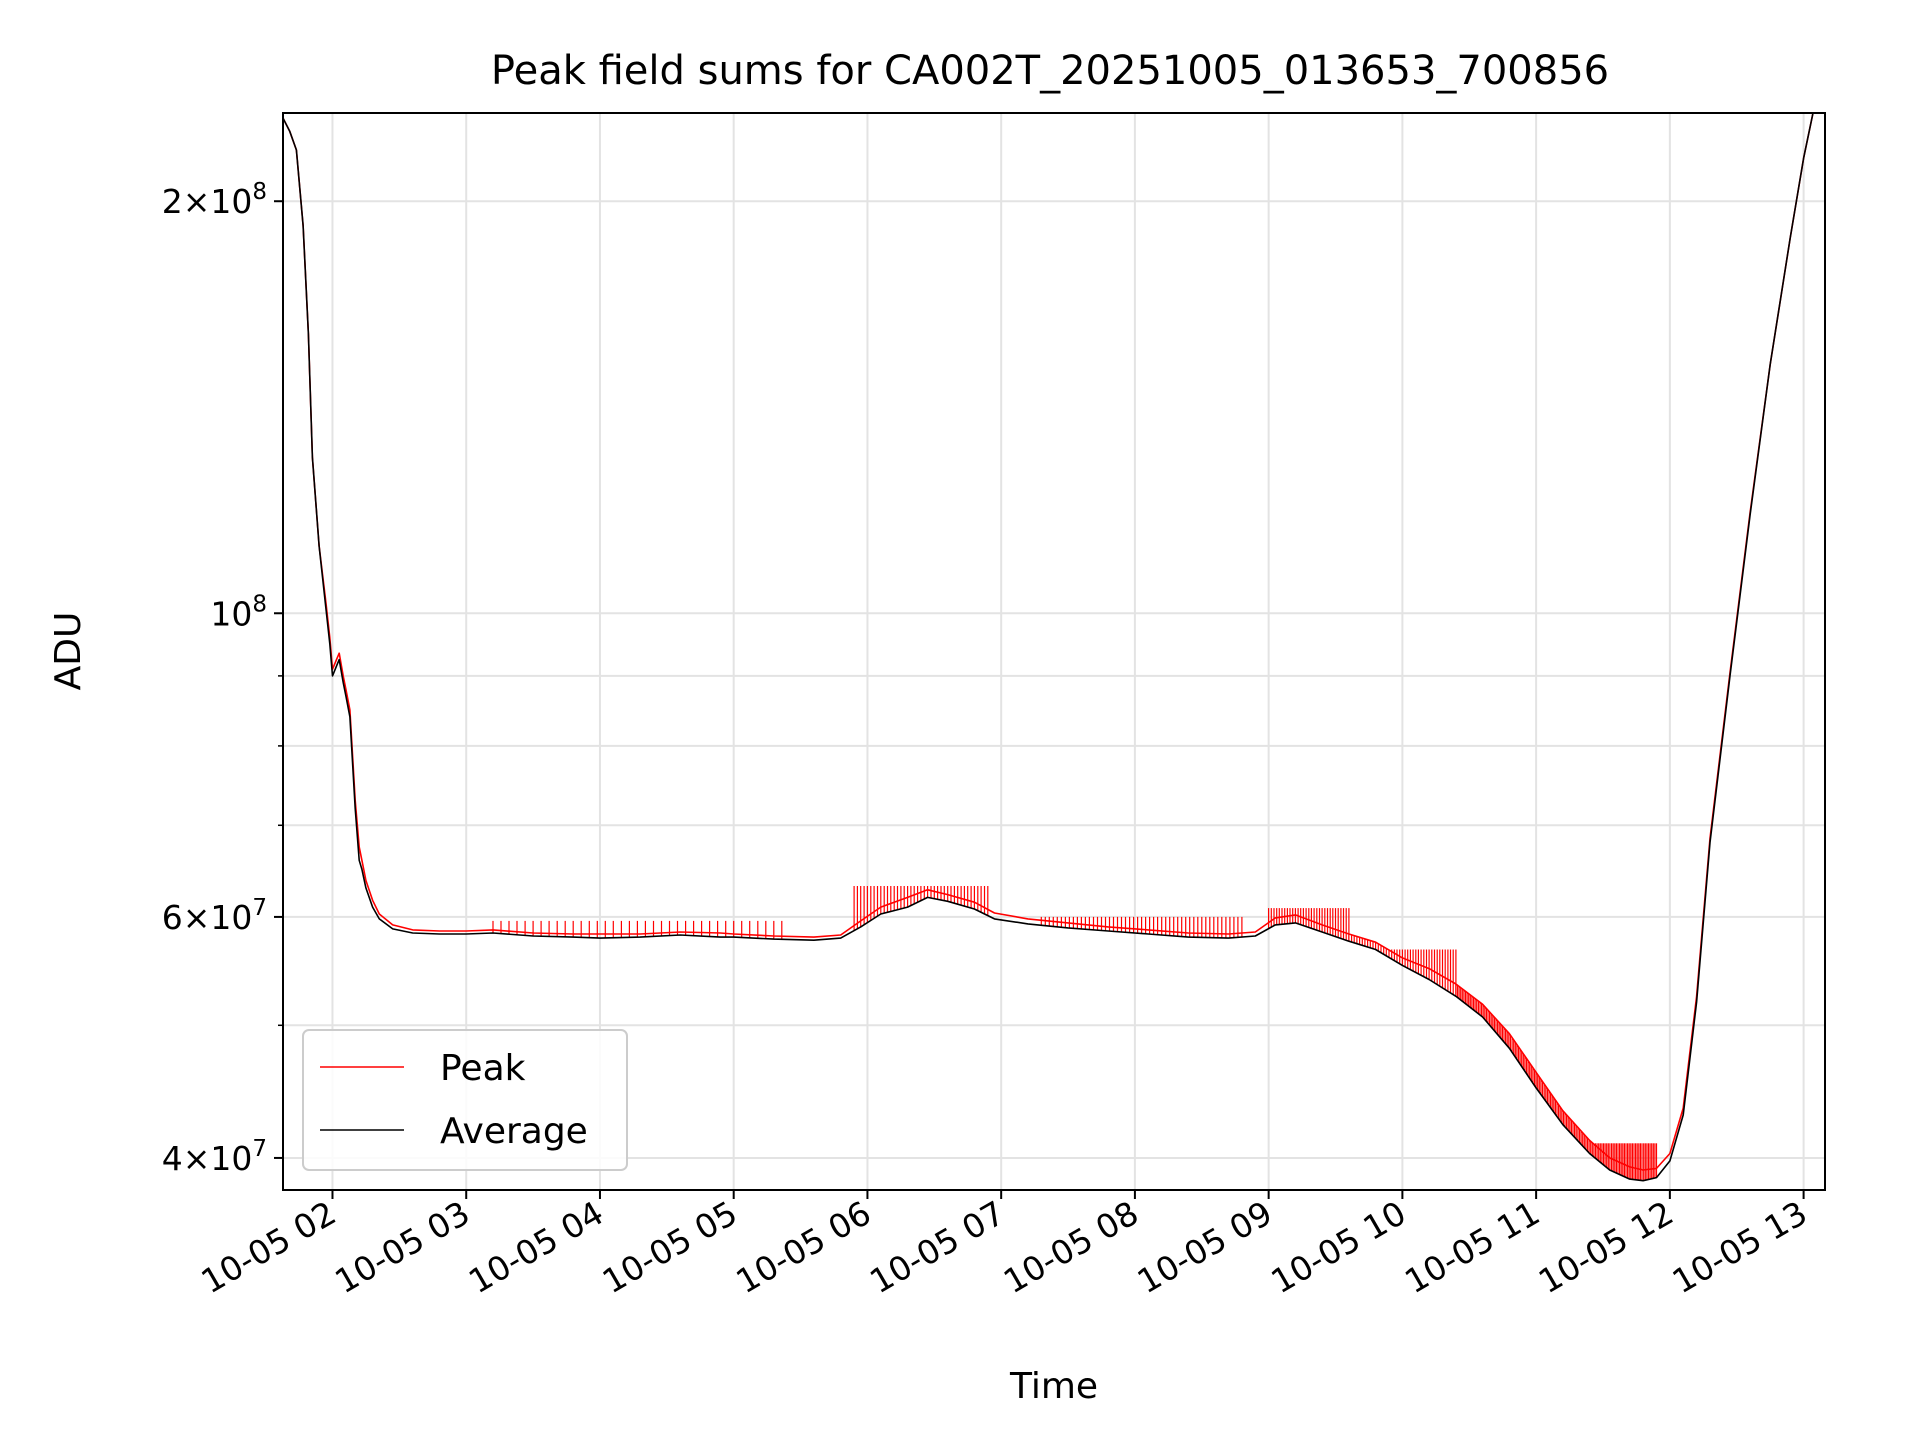 The height and width of the screenshot is (1444, 1920). What do you see at coordinates (238, 612) in the screenshot?
I see `y-tick-label: 108` at bounding box center [238, 612].